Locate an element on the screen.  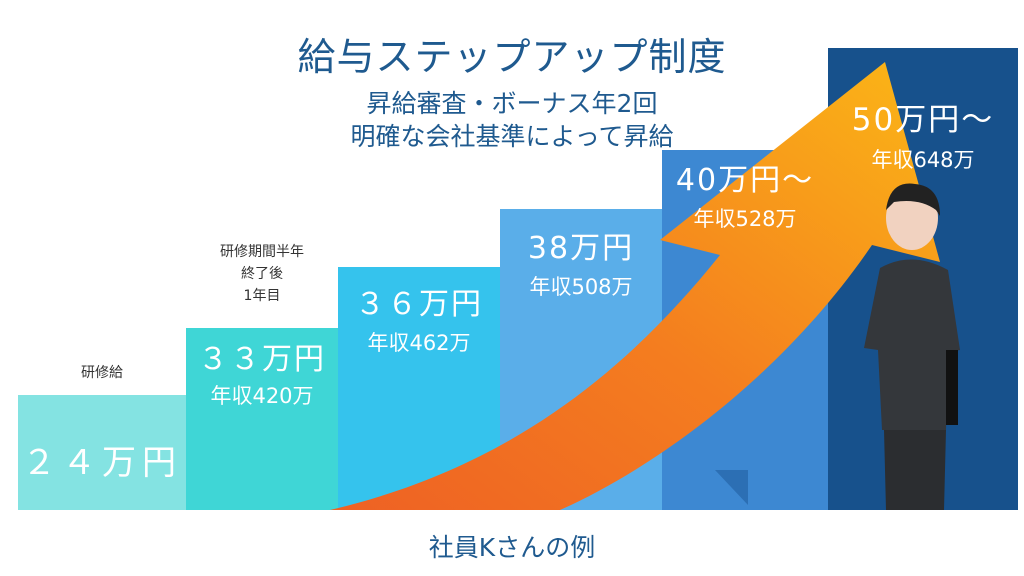
step-6-salary: 50万円〜 is located at coordinates (923, 120).